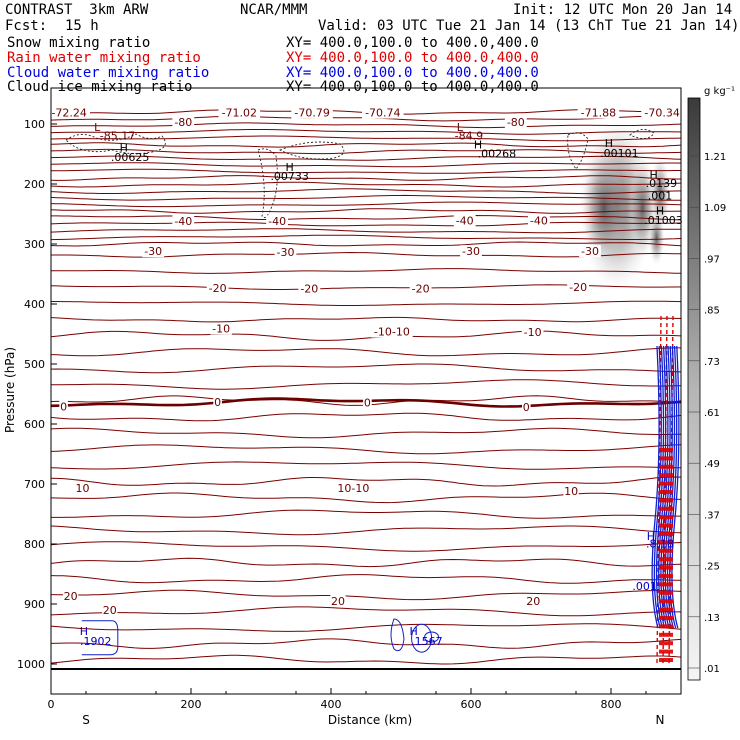  I want to click on organization: NCAR/MMM, so click(274, 10).